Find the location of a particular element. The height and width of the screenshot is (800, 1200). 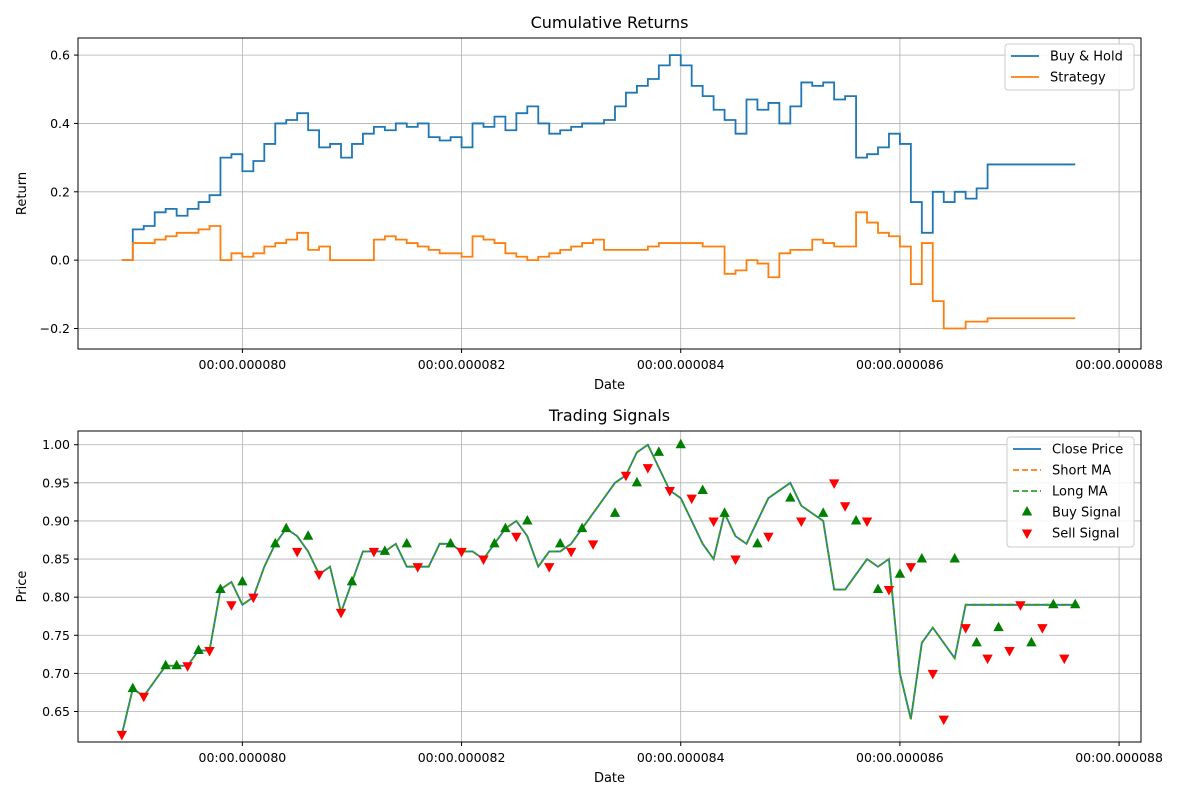

y-tick-label: 0.2 is located at coordinates (60, 191).